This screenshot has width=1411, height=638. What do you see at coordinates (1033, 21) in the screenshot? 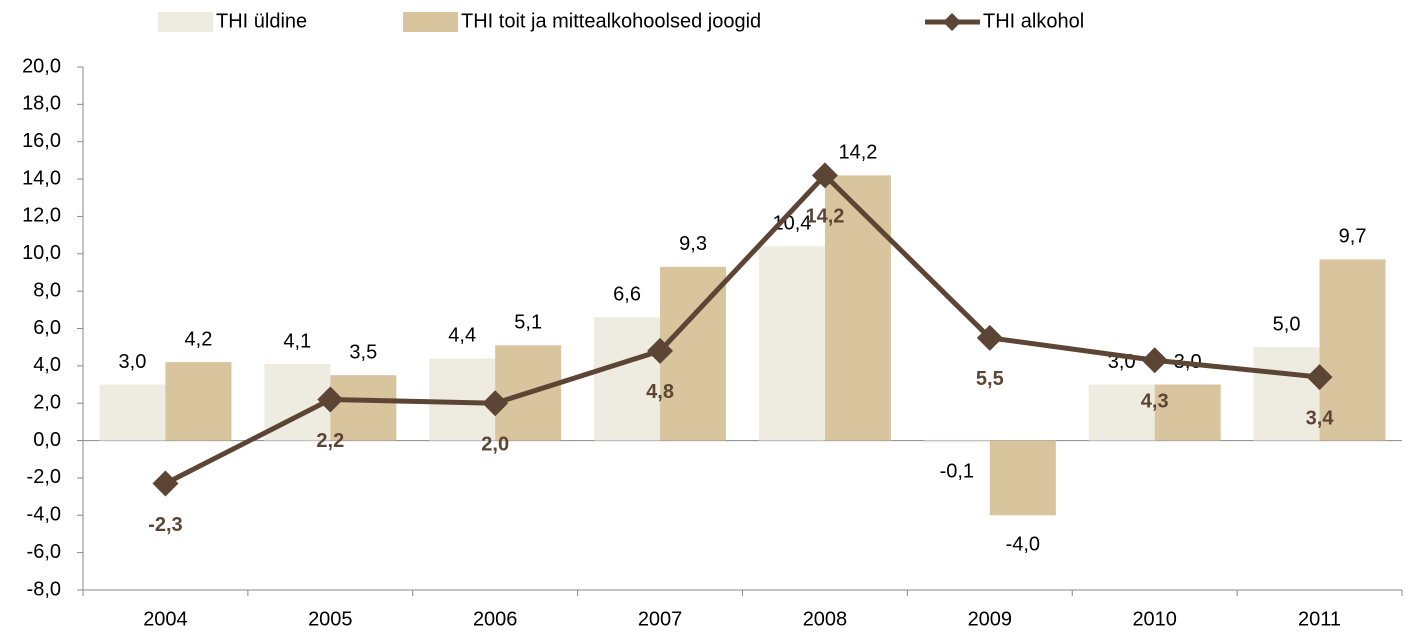
I see `legend-label: THI alkohol` at bounding box center [1033, 21].